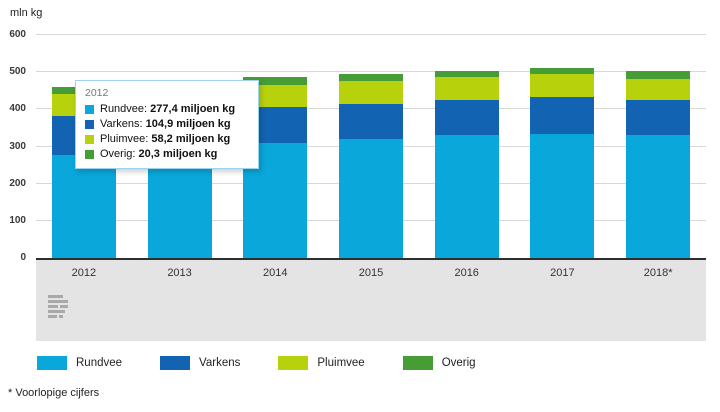  I want to click on legend-item-rundvee: Rundvee, so click(79, 363).